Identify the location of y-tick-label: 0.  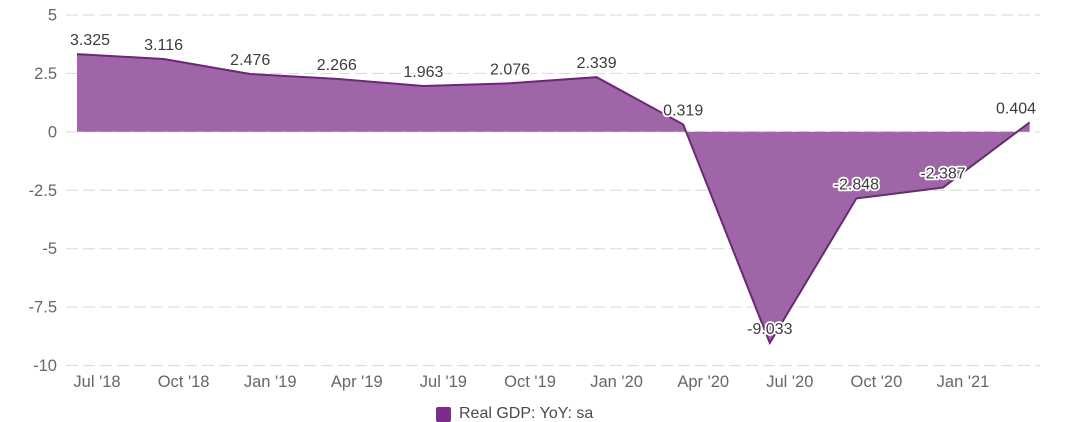
(52, 132).